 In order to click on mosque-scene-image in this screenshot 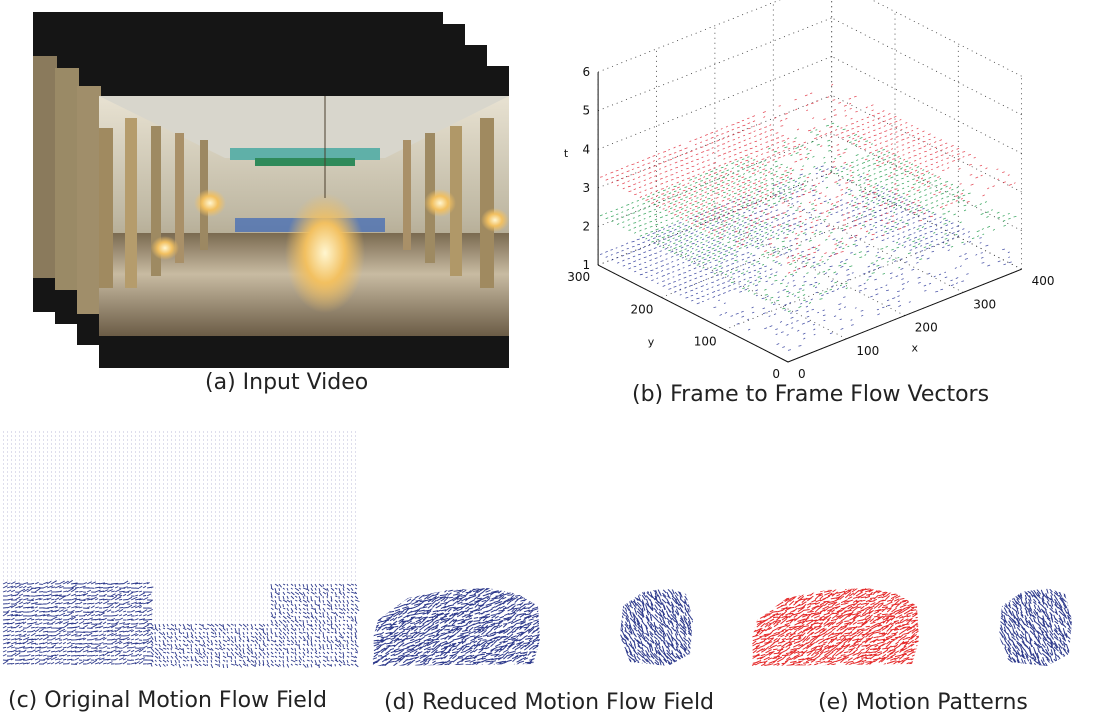, I will do `click(304, 216)`.